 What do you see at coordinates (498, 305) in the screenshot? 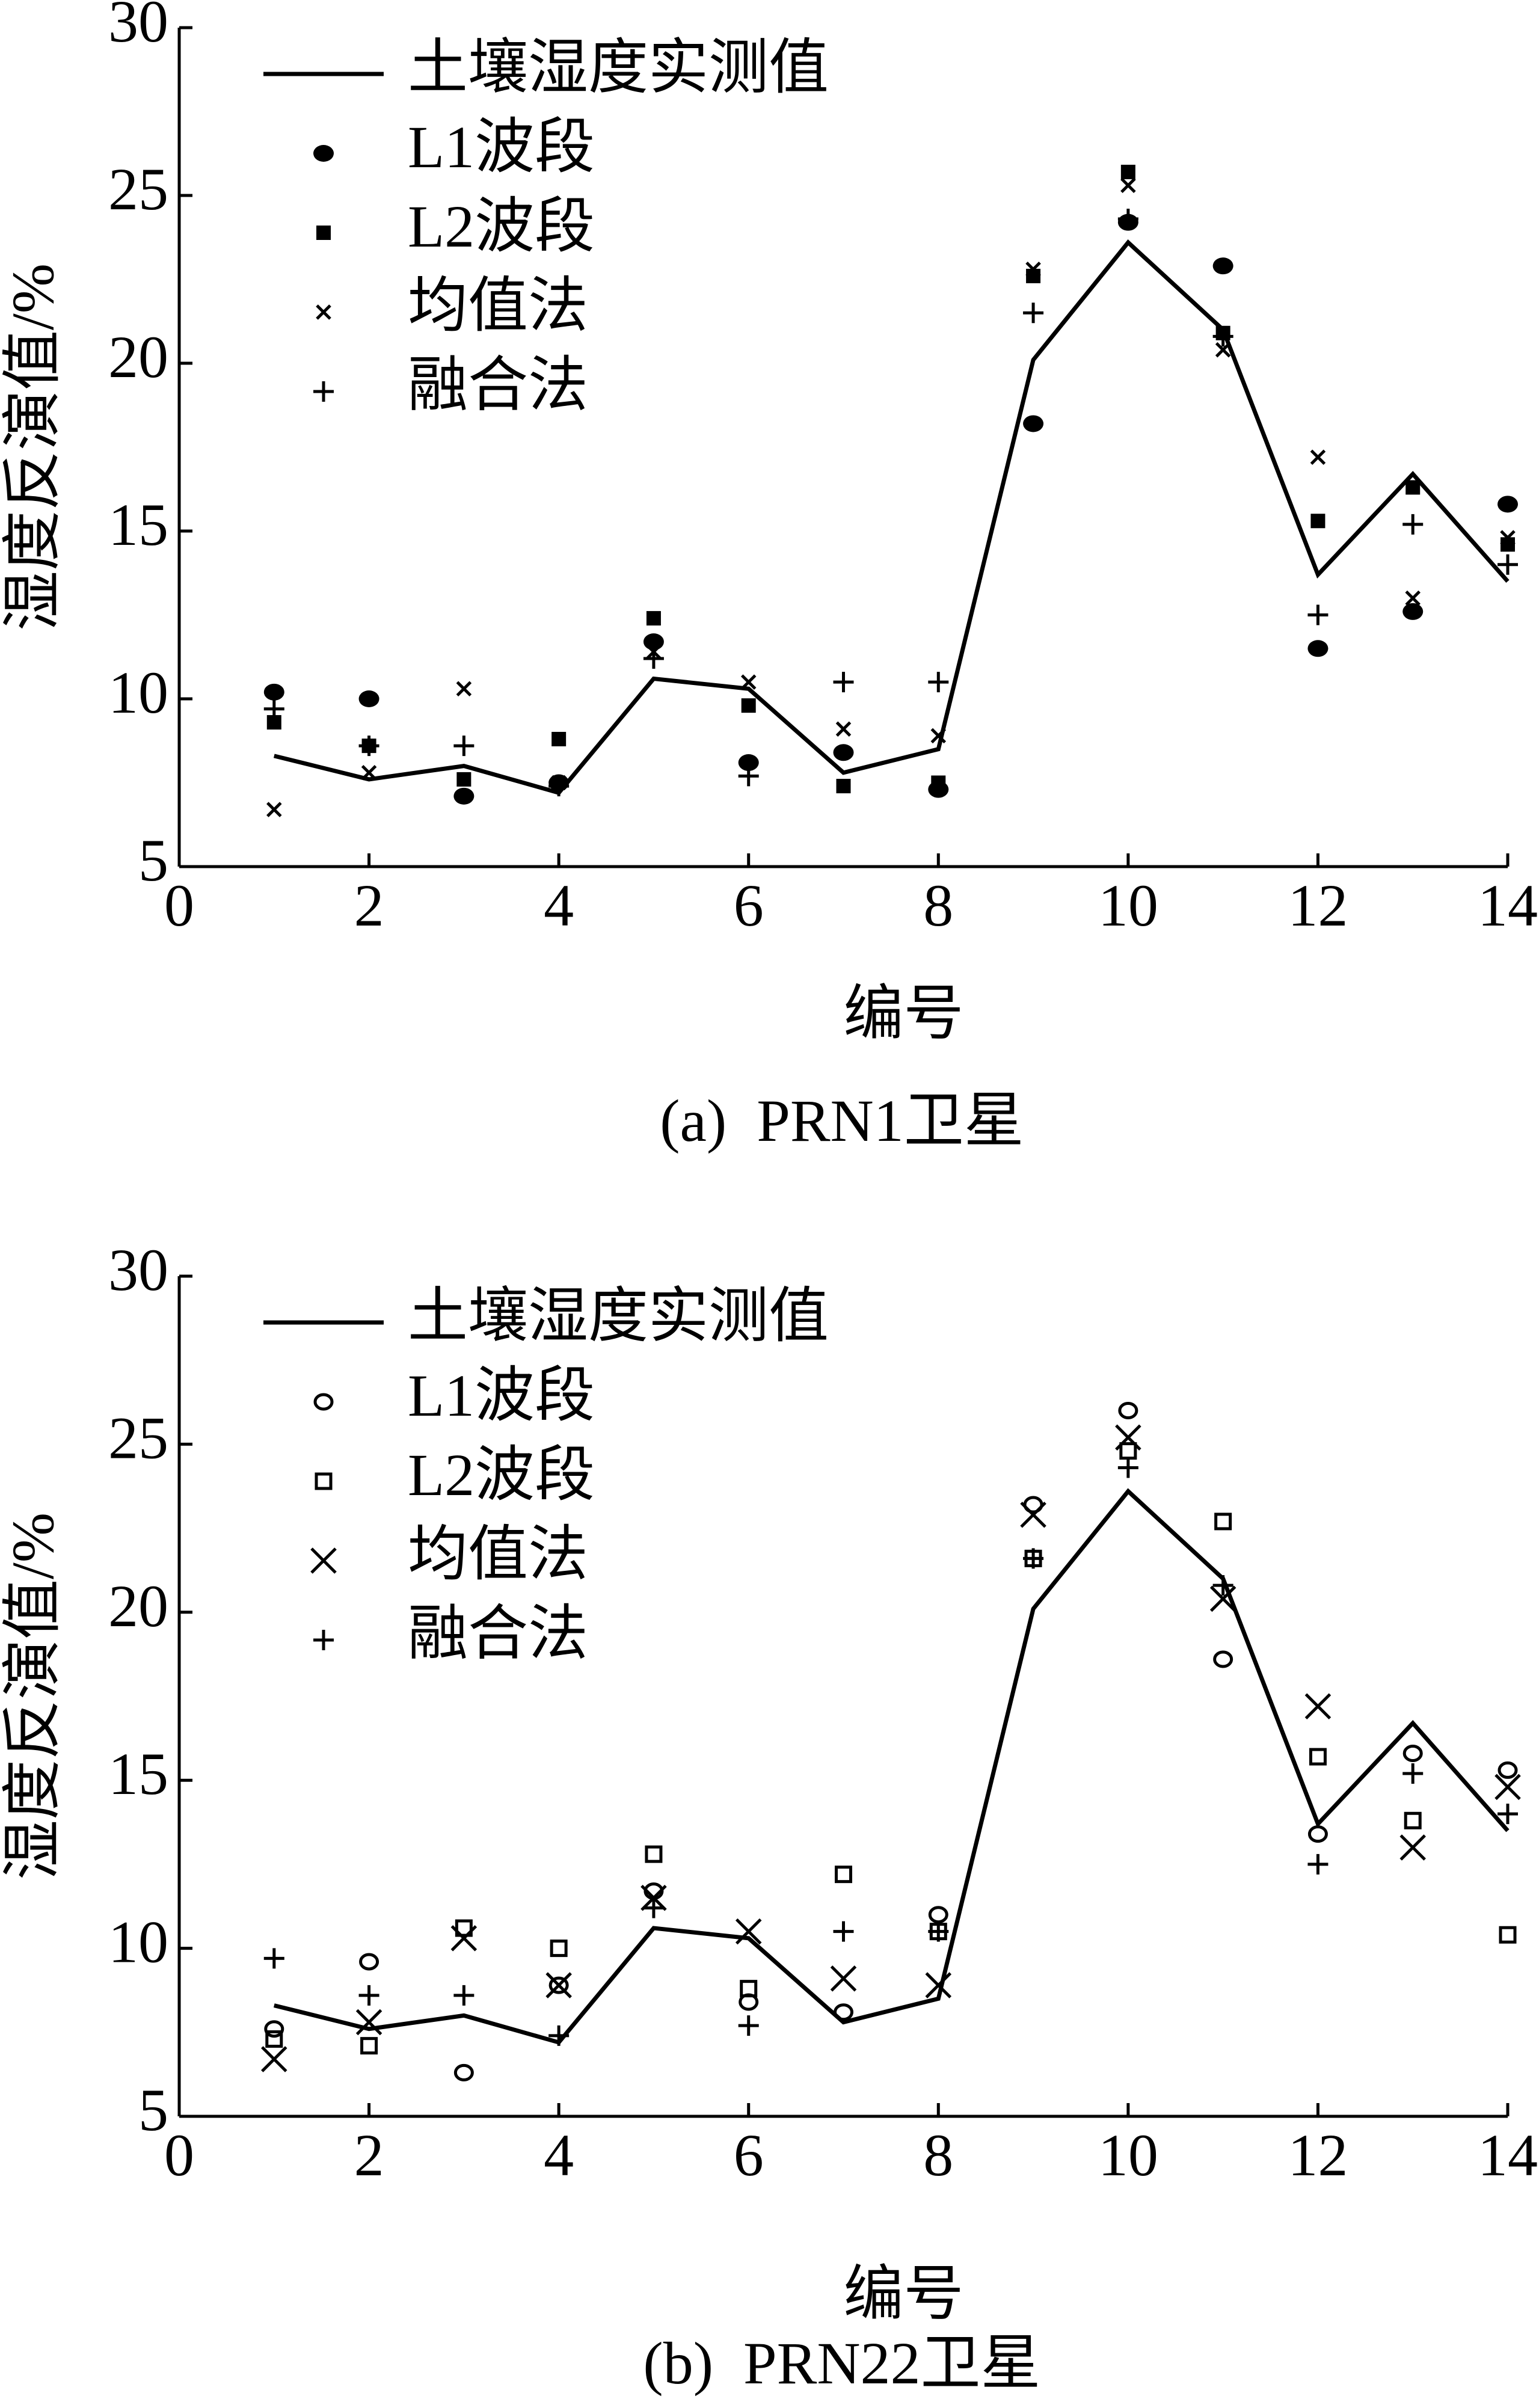
I see `legend-label: 均值法` at bounding box center [498, 305].